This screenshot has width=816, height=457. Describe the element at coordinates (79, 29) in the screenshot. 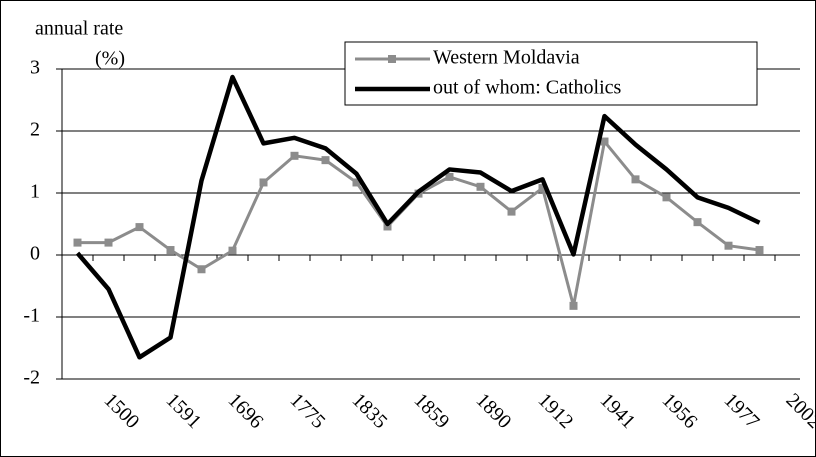

I see `y-axis-label: annual rate` at that location.